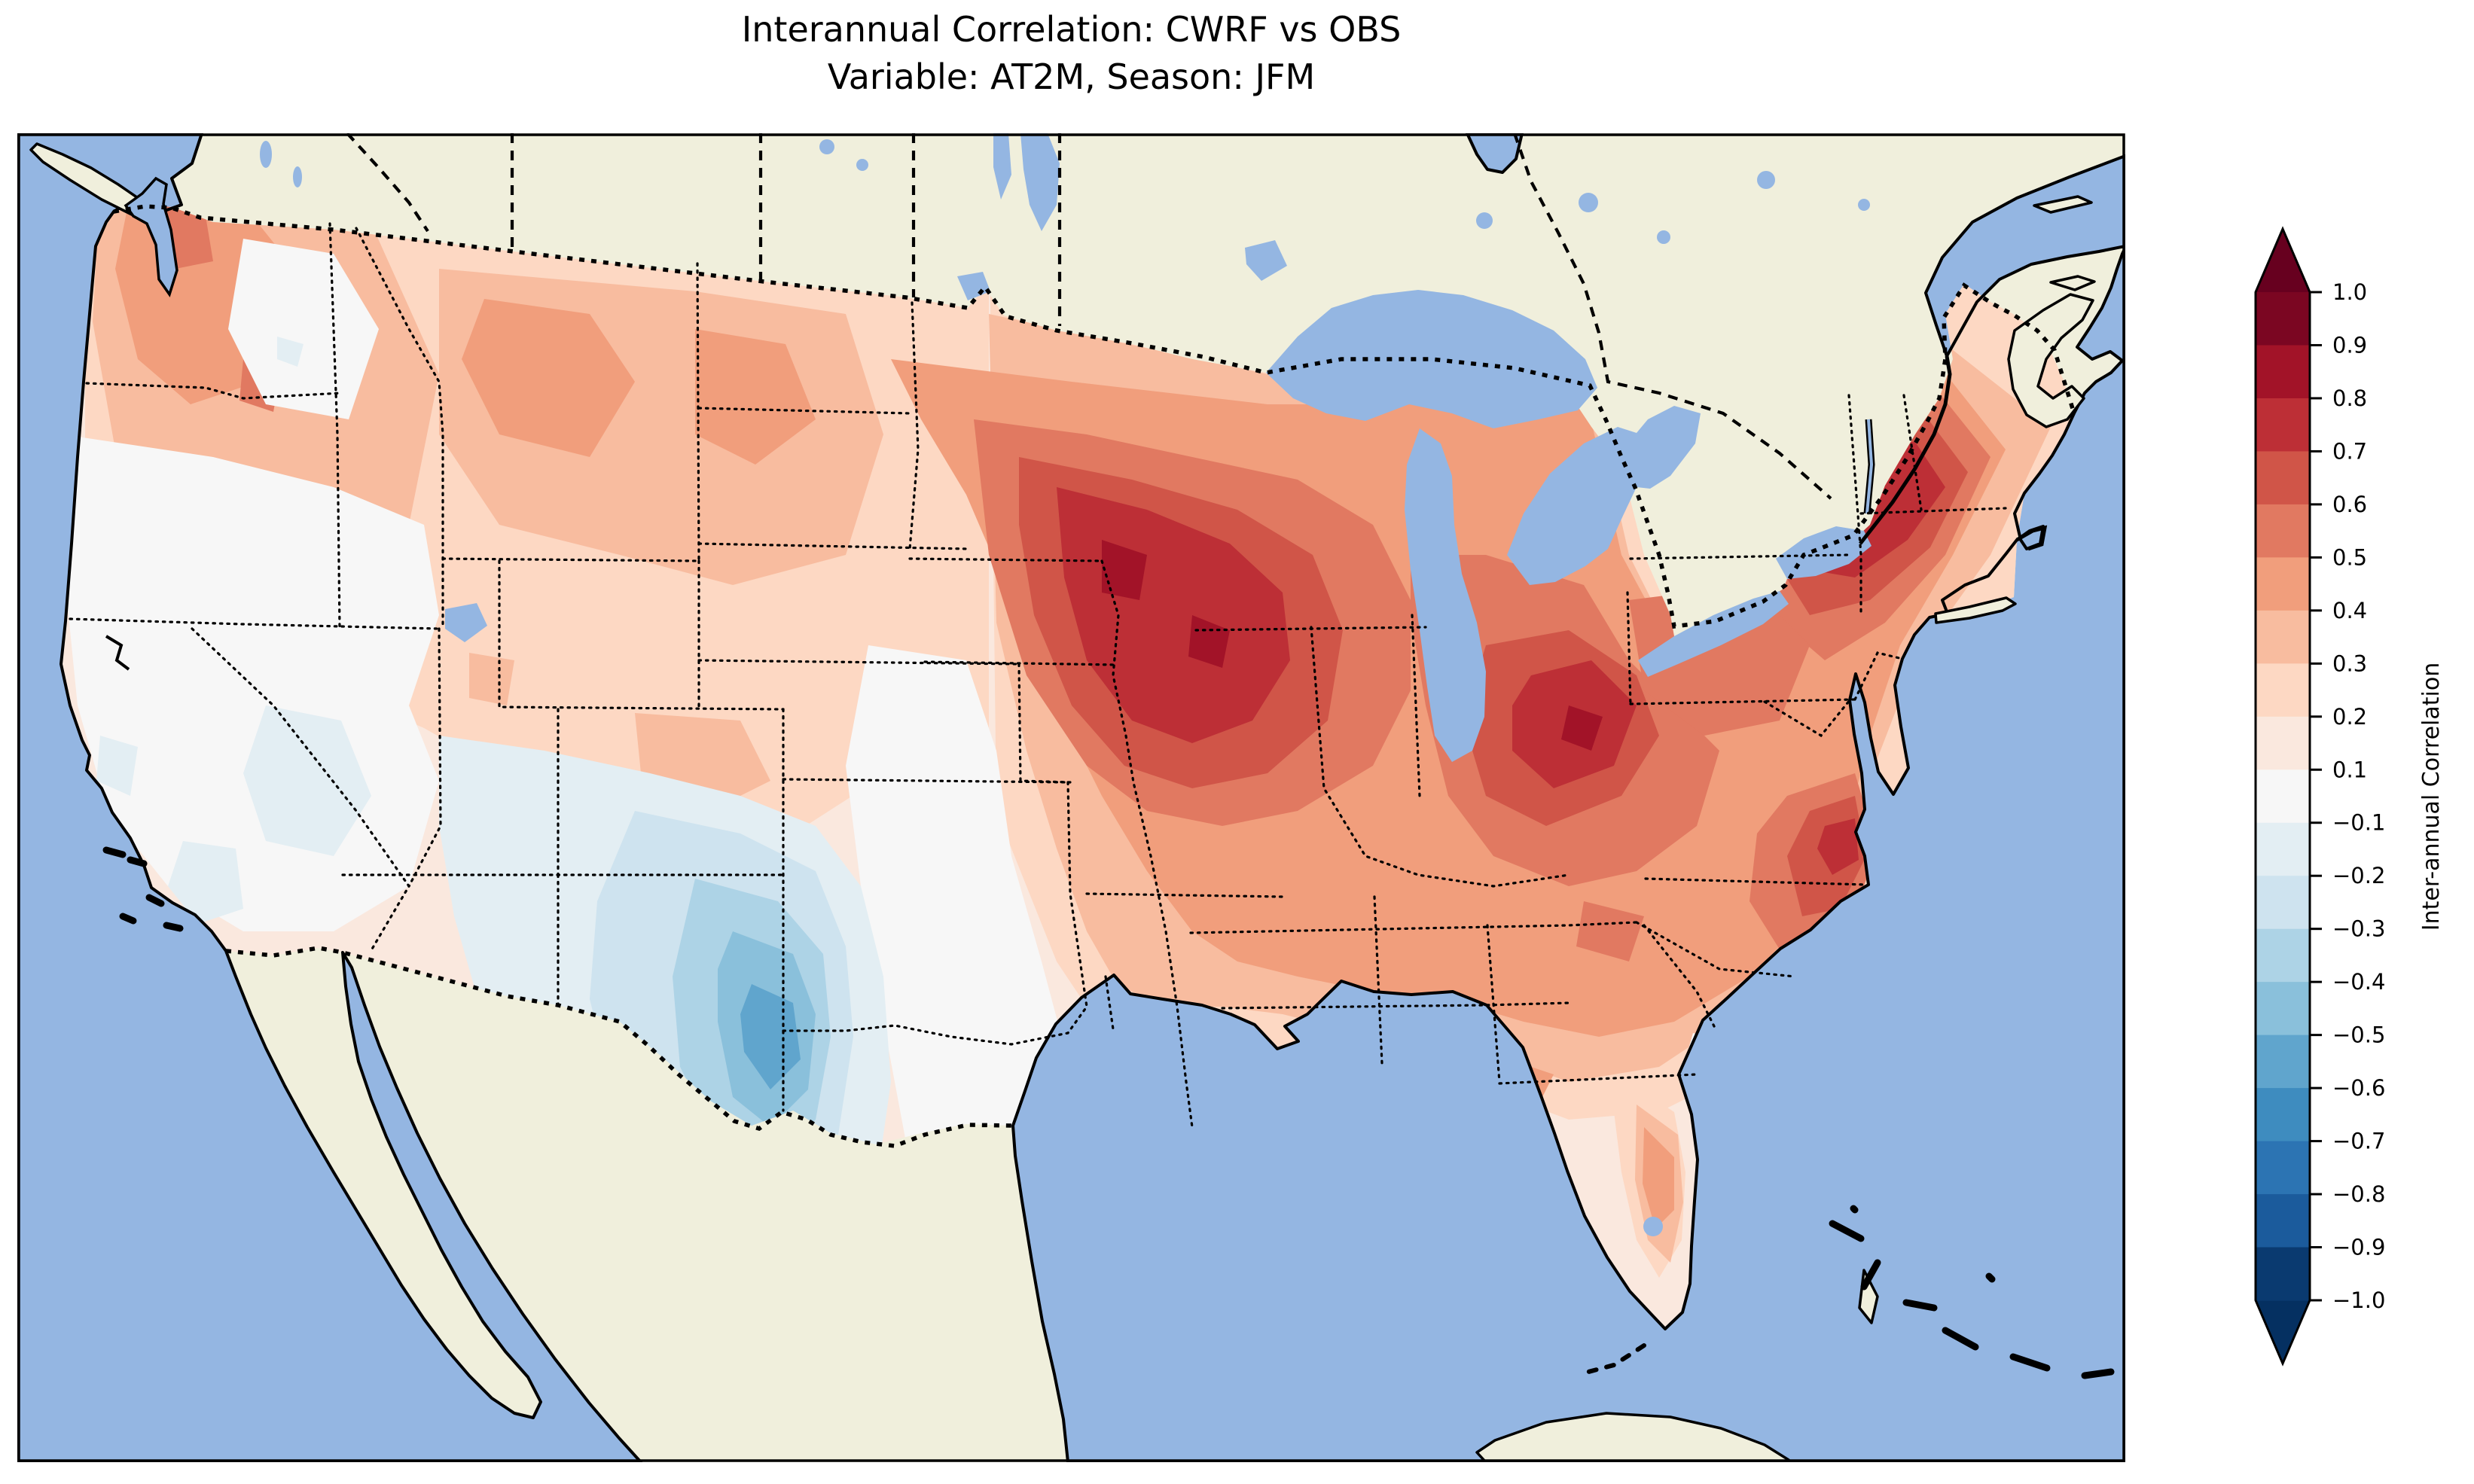  Describe the element at coordinates (2050, 360) in the screenshot. I see `nova-scotia` at that location.